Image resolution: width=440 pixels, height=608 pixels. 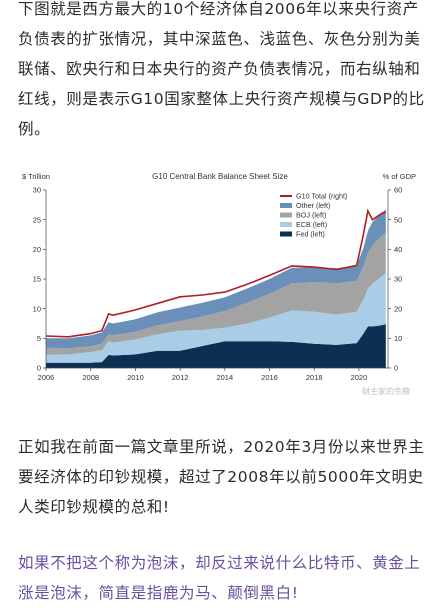 What do you see at coordinates (90, 377) in the screenshot?
I see `x-tick-label: 2008` at bounding box center [90, 377].